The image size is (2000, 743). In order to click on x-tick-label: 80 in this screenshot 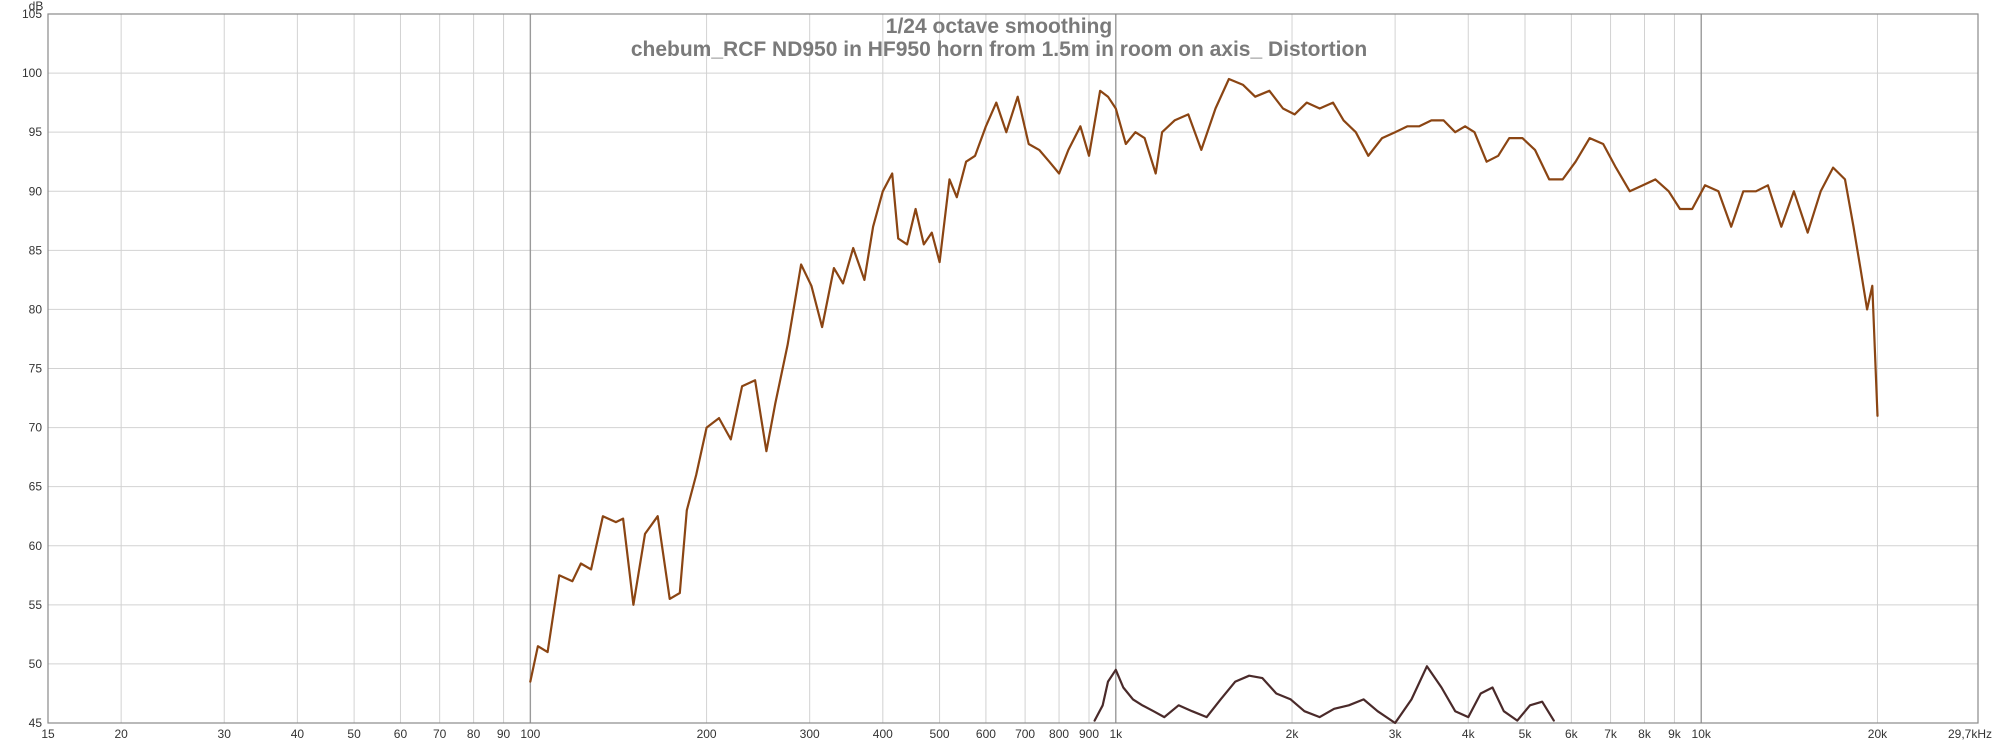, I will do `click(474, 734)`.